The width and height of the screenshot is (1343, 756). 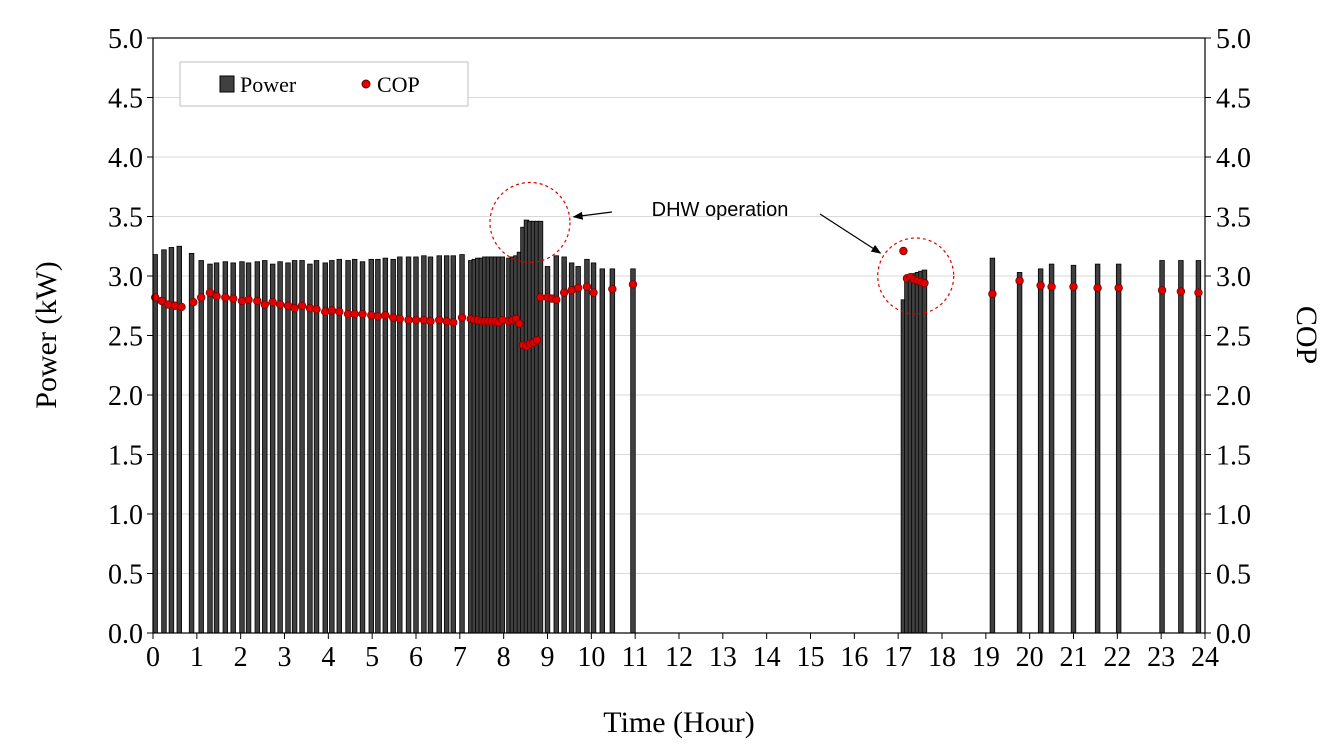 I want to click on y-axis-right-ticks: 0.0 0.5 1.0 1.5 2.0 2.5 3.0 3.5 4.0 4.5 5.0, so click(x=1228, y=337).